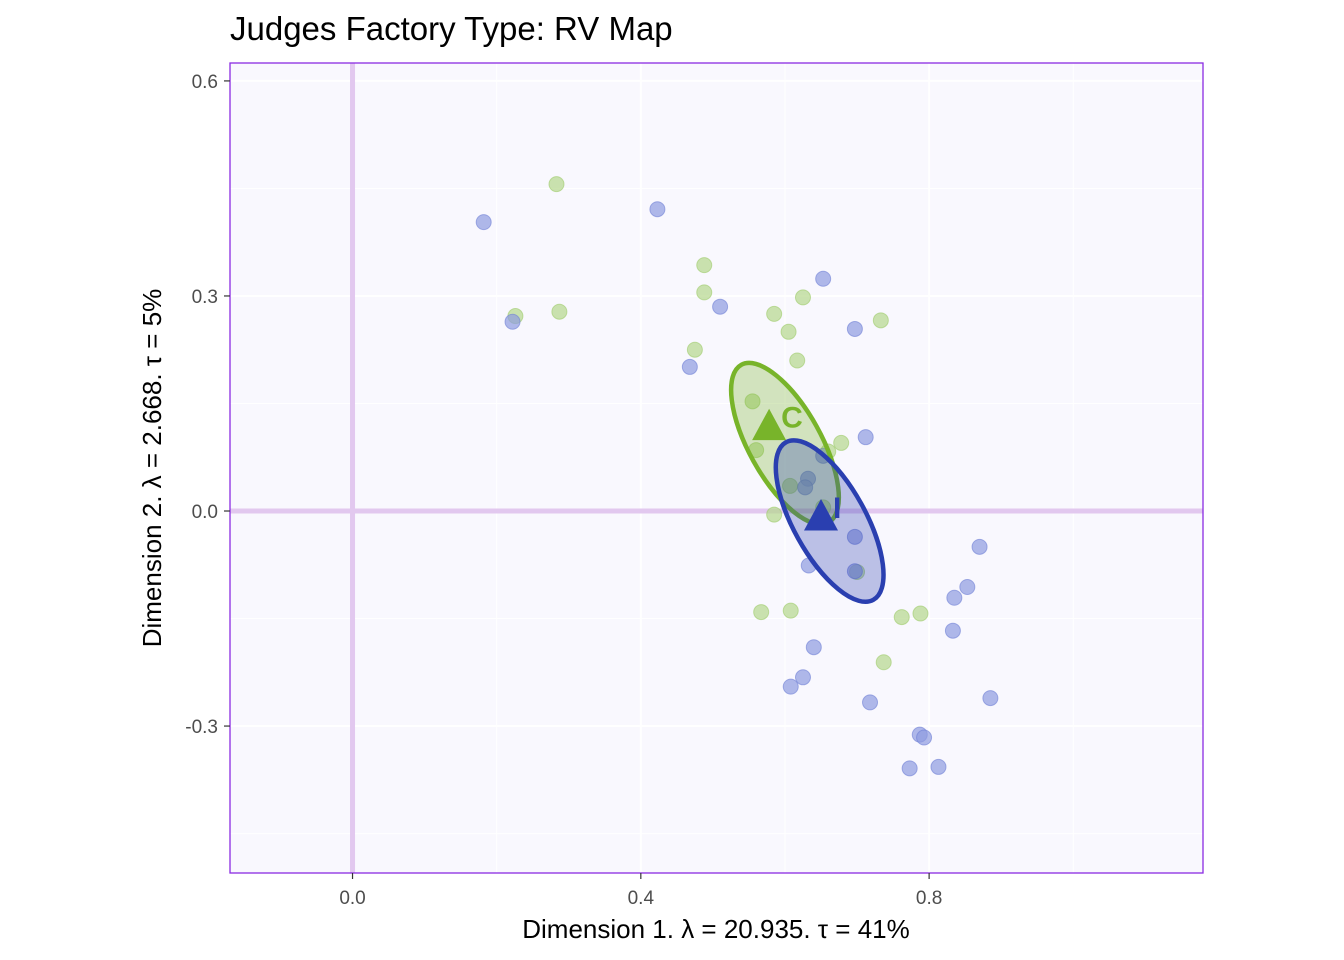 The height and width of the screenshot is (960, 1344). I want to click on y-tick-label: 0.3, so click(205, 297).